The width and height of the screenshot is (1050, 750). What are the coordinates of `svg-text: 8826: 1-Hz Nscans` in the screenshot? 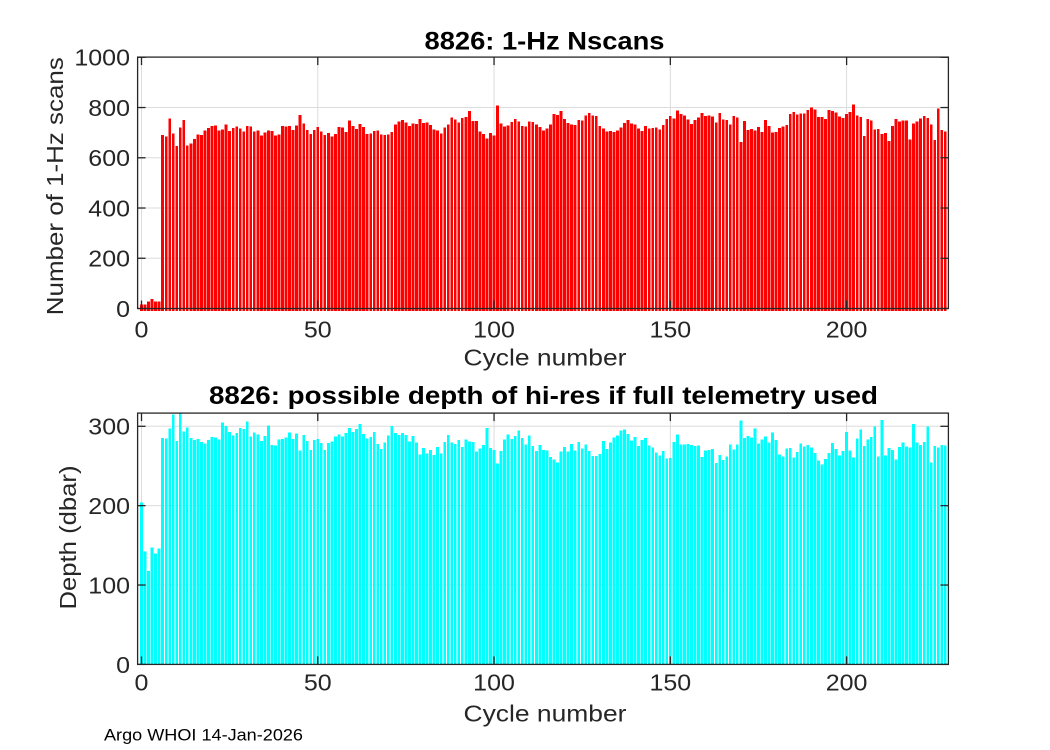 It's located at (545, 42).